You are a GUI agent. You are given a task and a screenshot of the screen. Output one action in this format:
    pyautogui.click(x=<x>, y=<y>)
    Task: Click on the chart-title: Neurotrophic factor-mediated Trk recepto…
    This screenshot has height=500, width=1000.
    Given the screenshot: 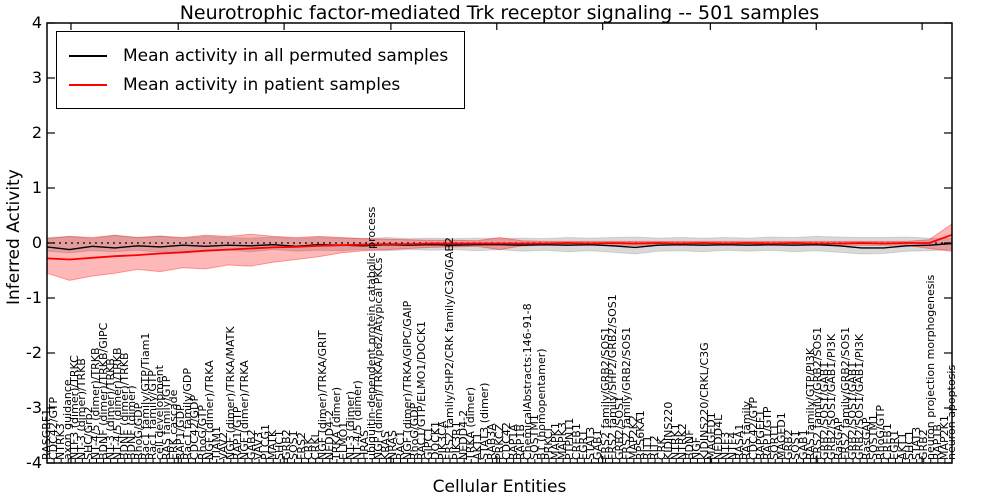 What is the action you would take?
    pyautogui.click(x=499, y=13)
    